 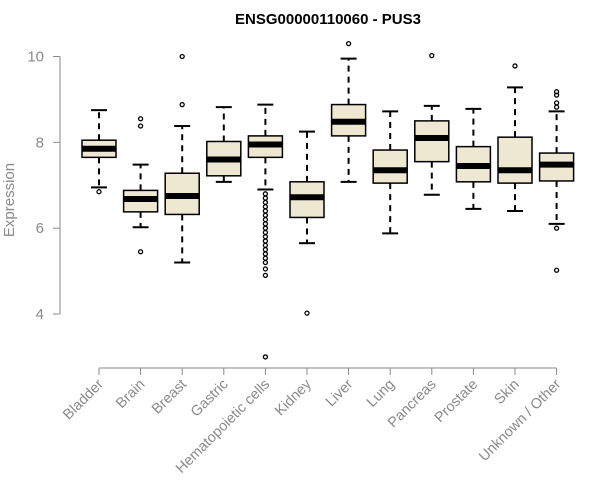 What do you see at coordinates (83, 399) in the screenshot?
I see `x-tick-label: Bladder` at bounding box center [83, 399].